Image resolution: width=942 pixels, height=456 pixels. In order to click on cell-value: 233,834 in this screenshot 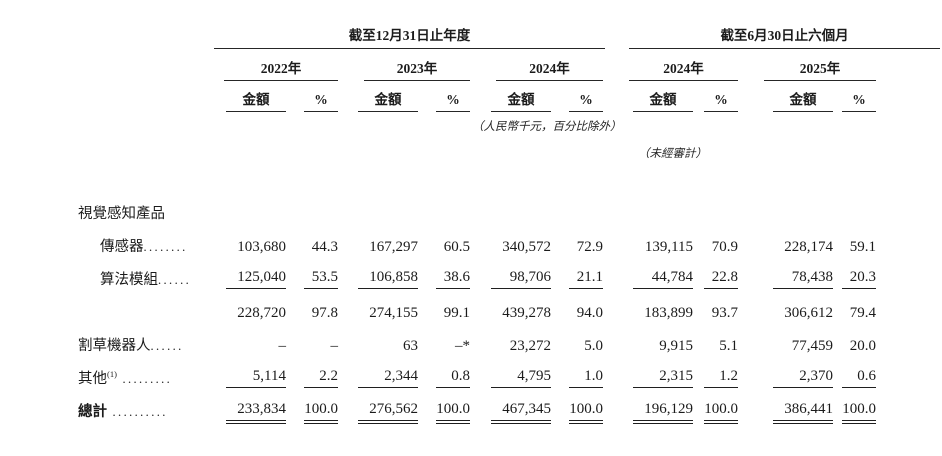, I will do `click(256, 412)`.